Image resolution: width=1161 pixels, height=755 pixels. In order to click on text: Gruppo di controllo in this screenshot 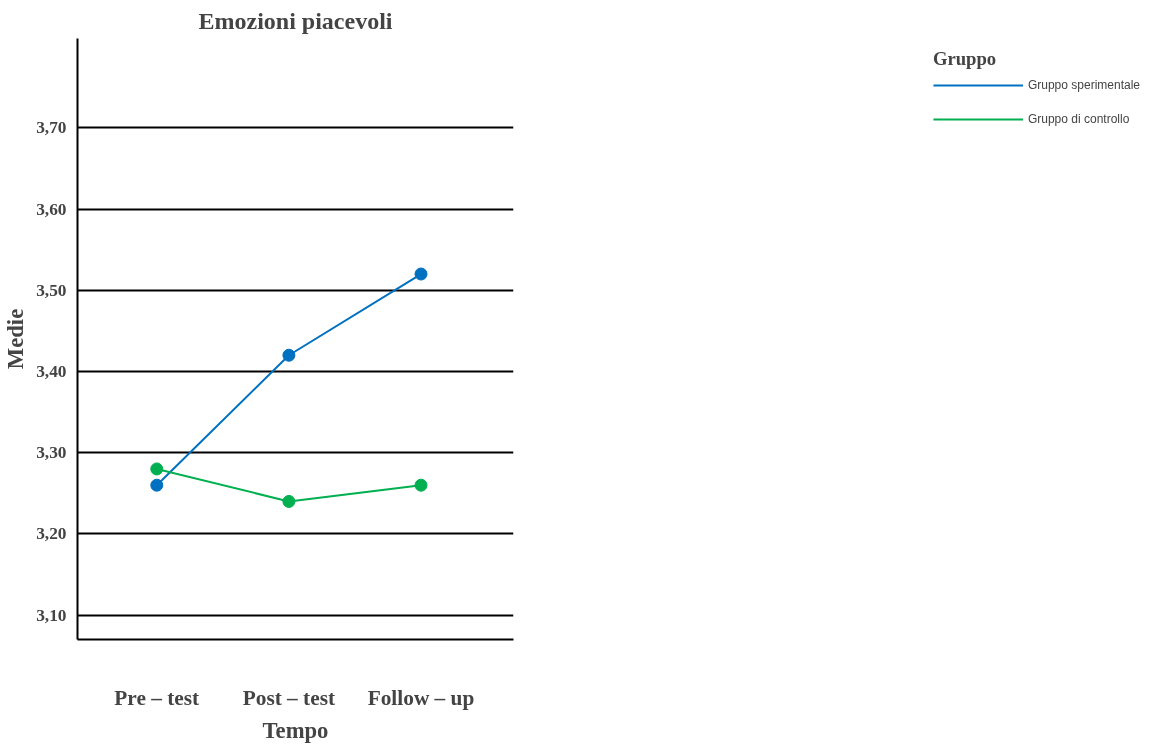, I will do `click(1078, 119)`.